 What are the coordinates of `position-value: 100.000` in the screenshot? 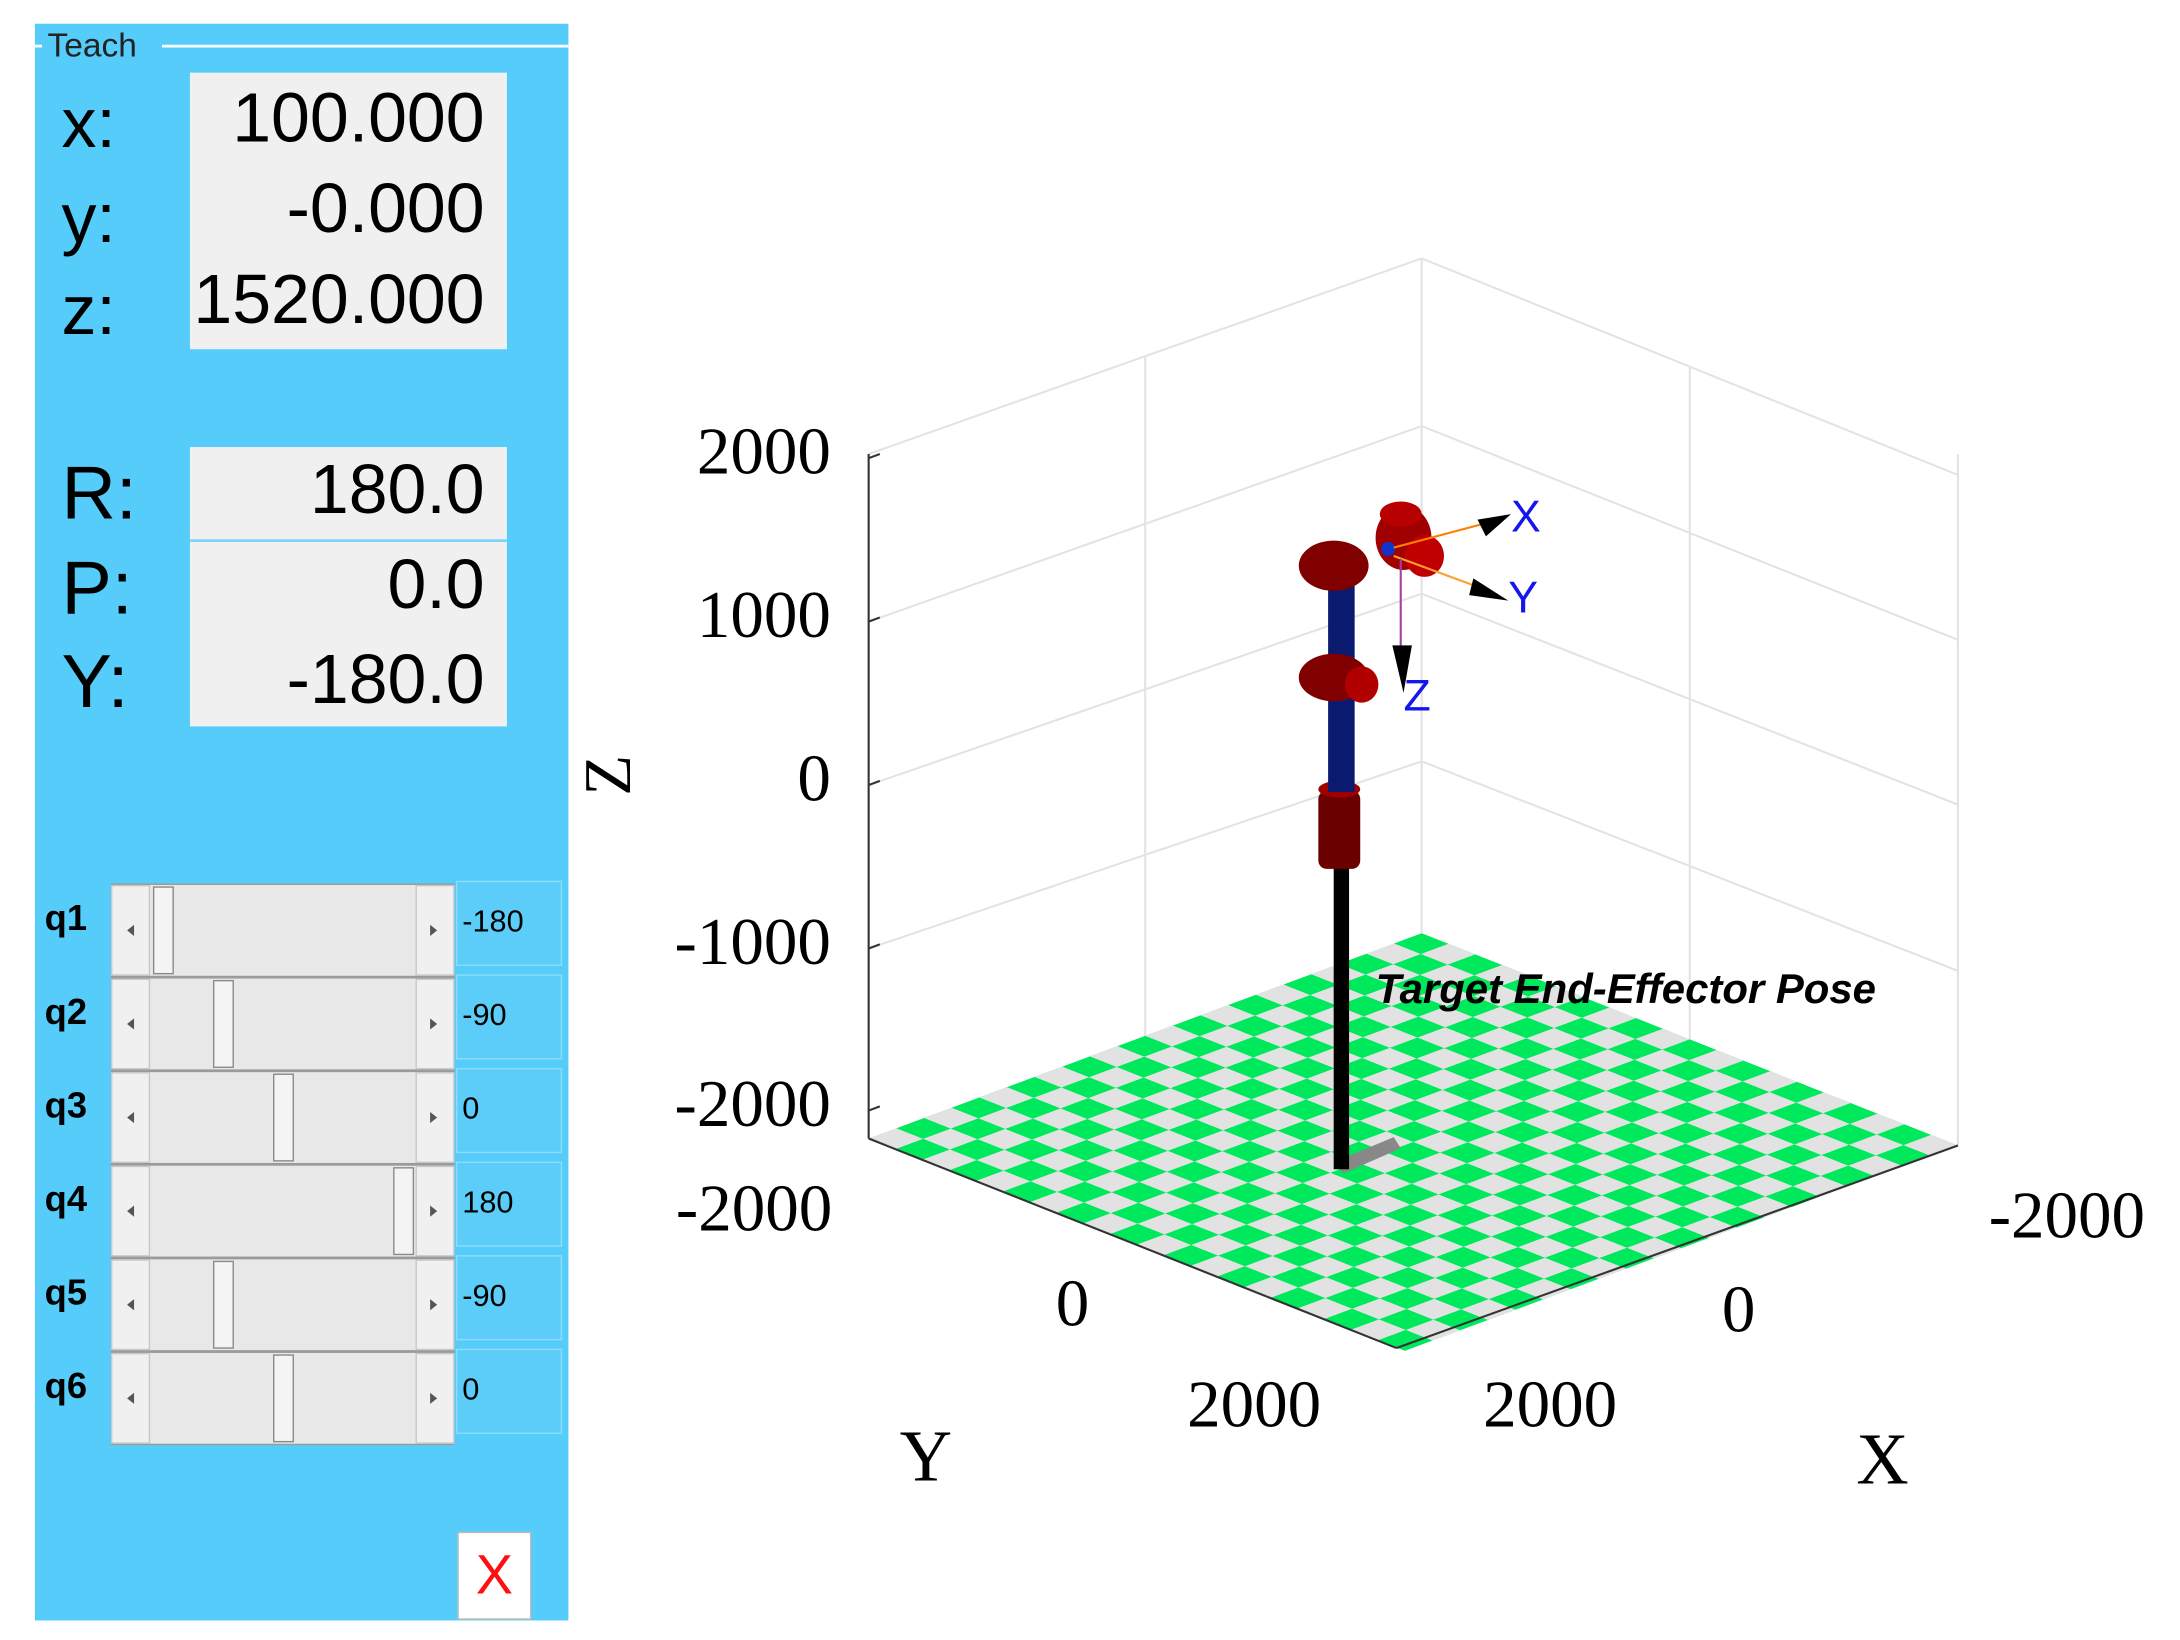 It's located at (358, 117).